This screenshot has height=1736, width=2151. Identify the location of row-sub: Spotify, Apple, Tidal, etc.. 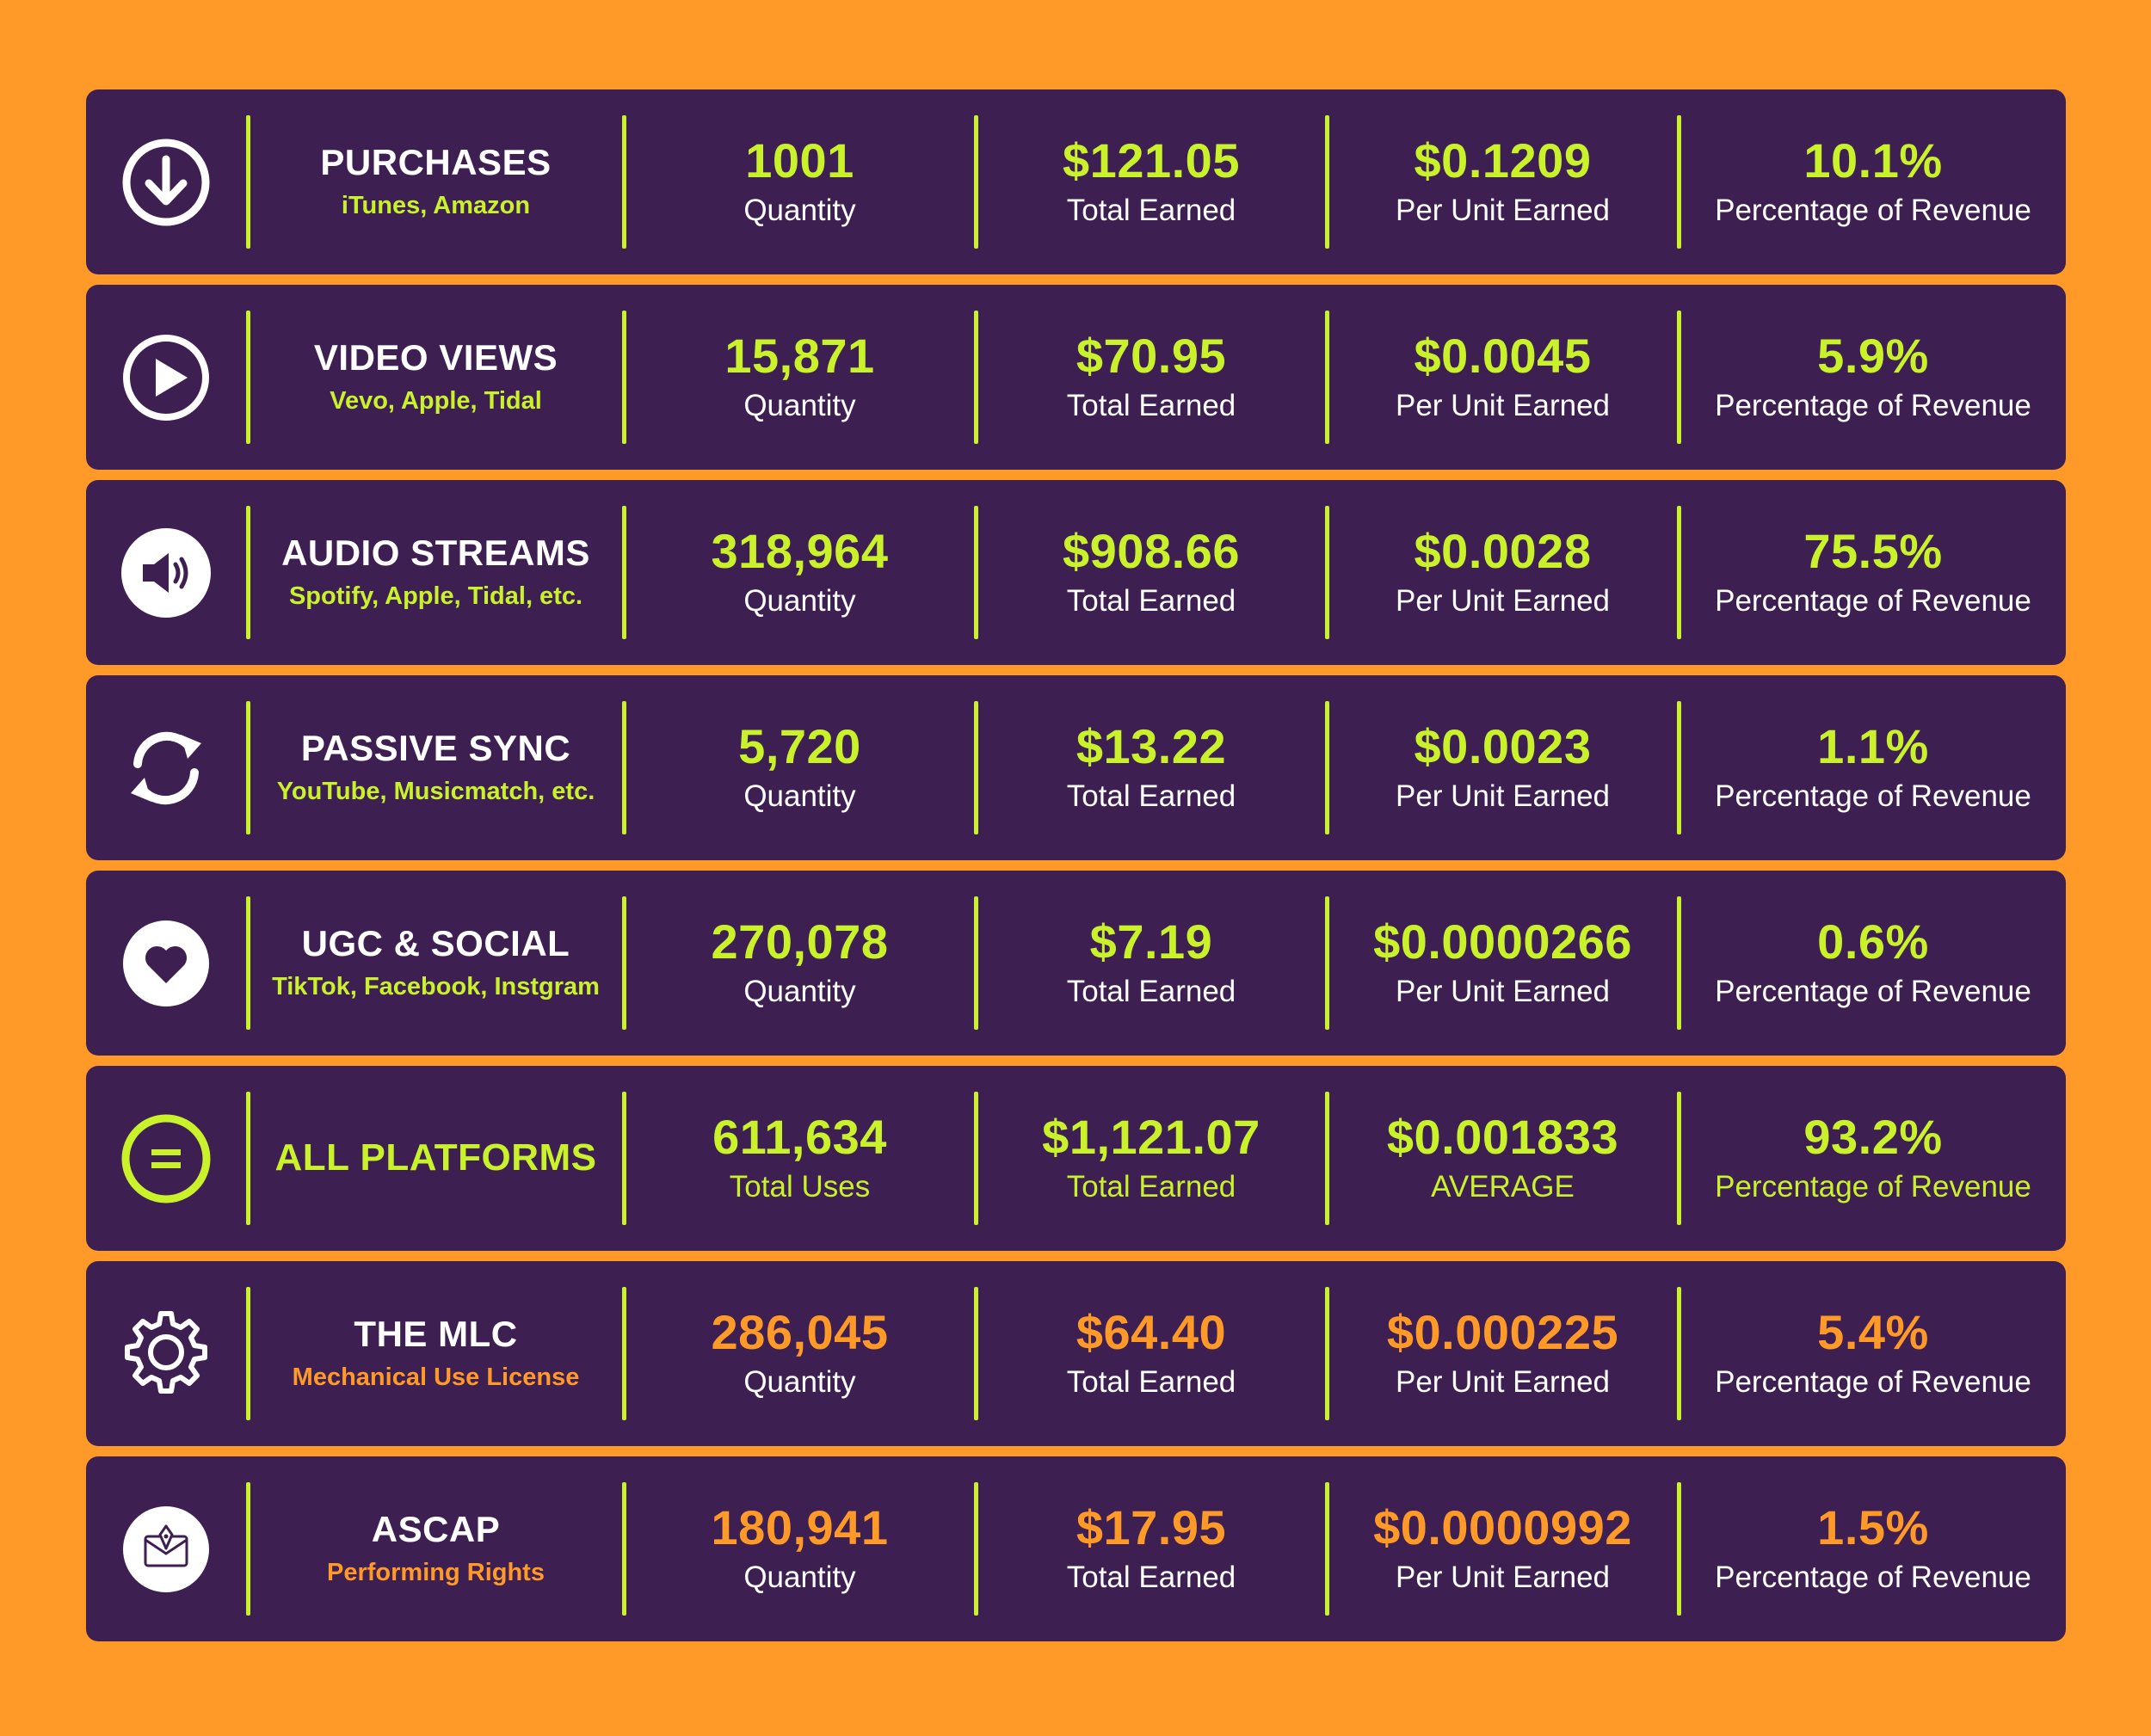
(435, 596).